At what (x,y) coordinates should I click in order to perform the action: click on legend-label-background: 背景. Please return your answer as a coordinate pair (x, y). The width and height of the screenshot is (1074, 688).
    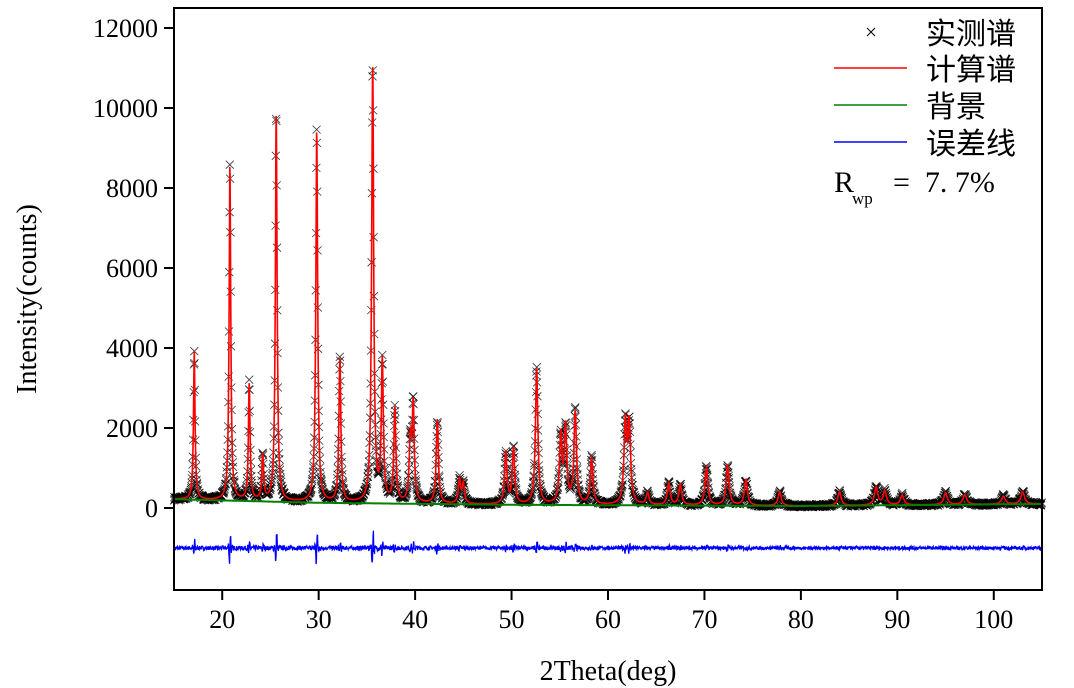
    Looking at the image, I should click on (956, 107).